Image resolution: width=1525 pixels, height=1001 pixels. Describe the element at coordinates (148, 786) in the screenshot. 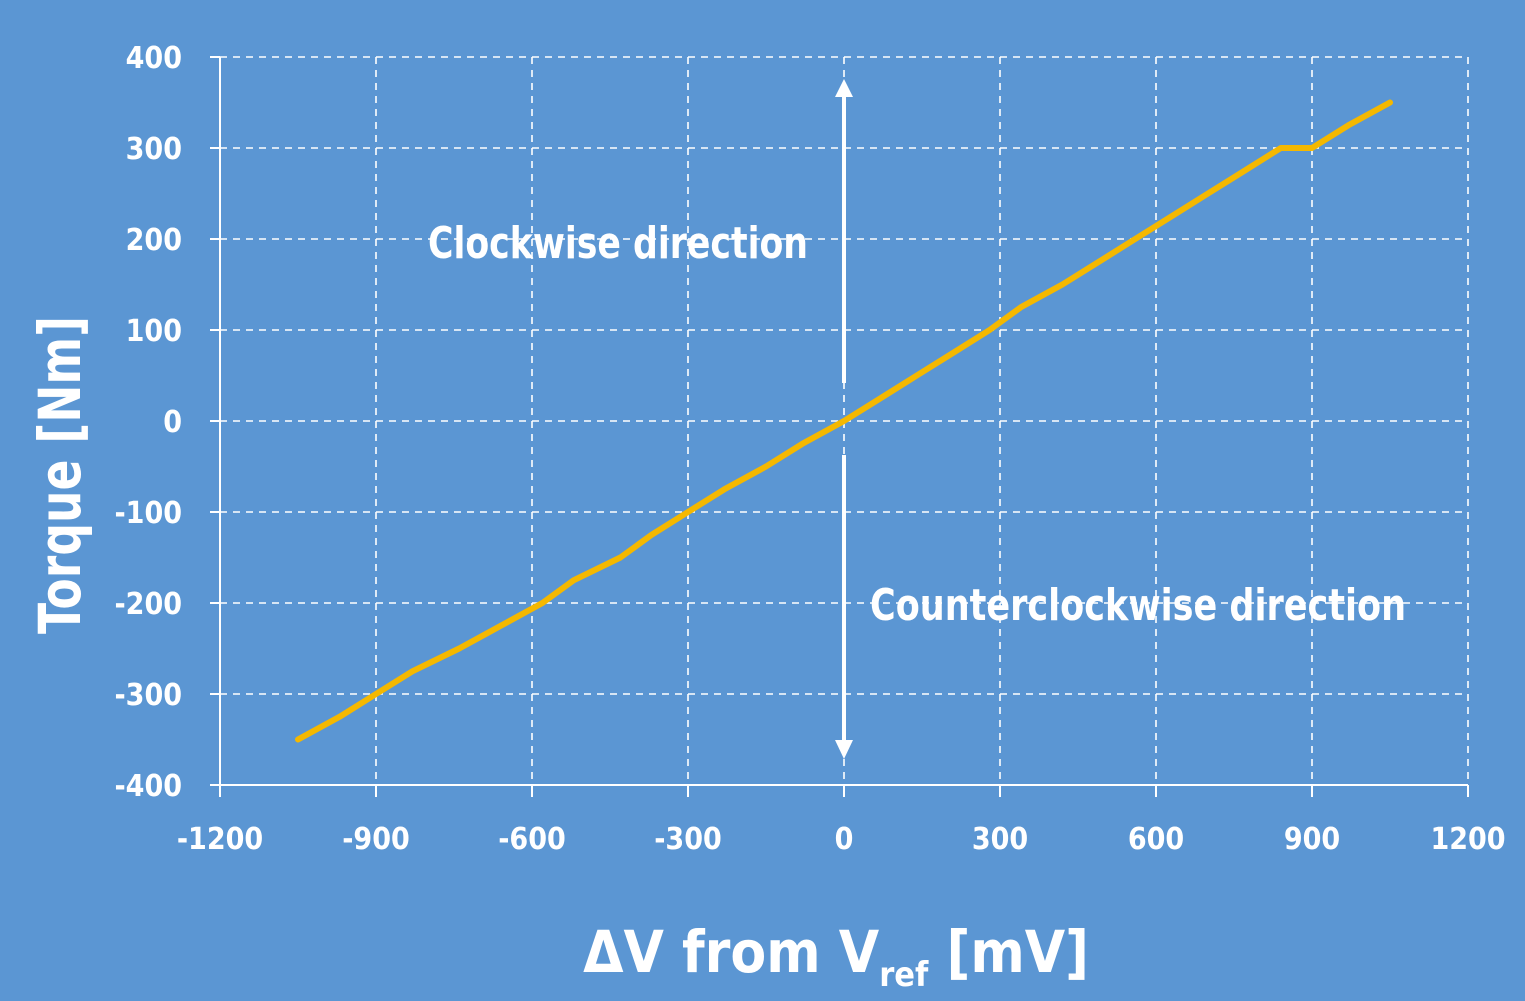

I see `y-tick-label: -400` at that location.